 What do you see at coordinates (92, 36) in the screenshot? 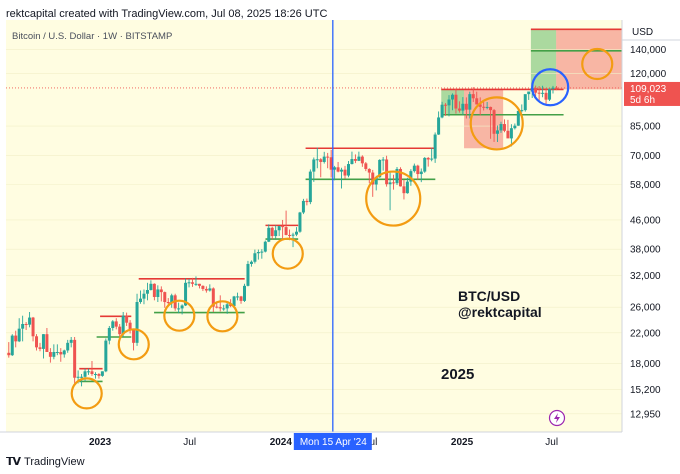
I see `symbol-label: Bitcoin / U.S. Dollar · 1W · BITSTAMP` at bounding box center [92, 36].